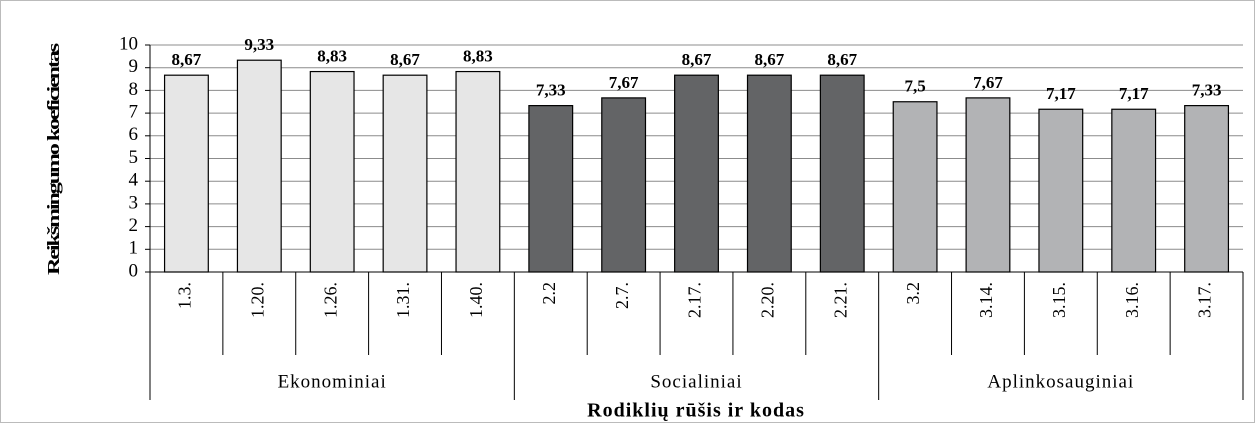 Image resolution: width=1255 pixels, height=423 pixels. I want to click on x-axis-title: Rodiklių rūšis ir kodas, so click(696, 411).